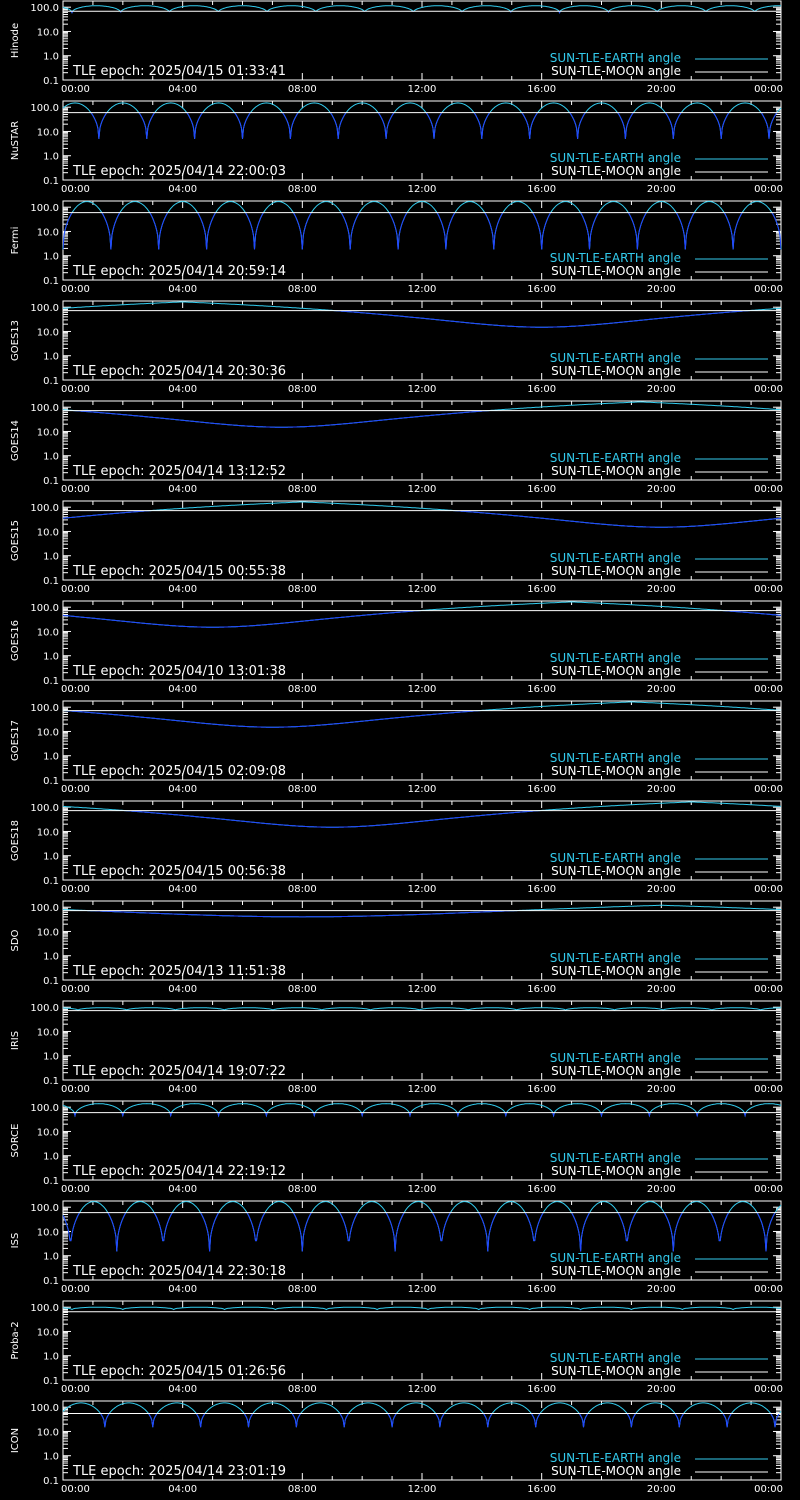 The height and width of the screenshot is (1500, 800). What do you see at coordinates (179, 1471) in the screenshot?
I see `tle-epoch-text: TLE epoch: 2025/04/14 23:01:19` at bounding box center [179, 1471].